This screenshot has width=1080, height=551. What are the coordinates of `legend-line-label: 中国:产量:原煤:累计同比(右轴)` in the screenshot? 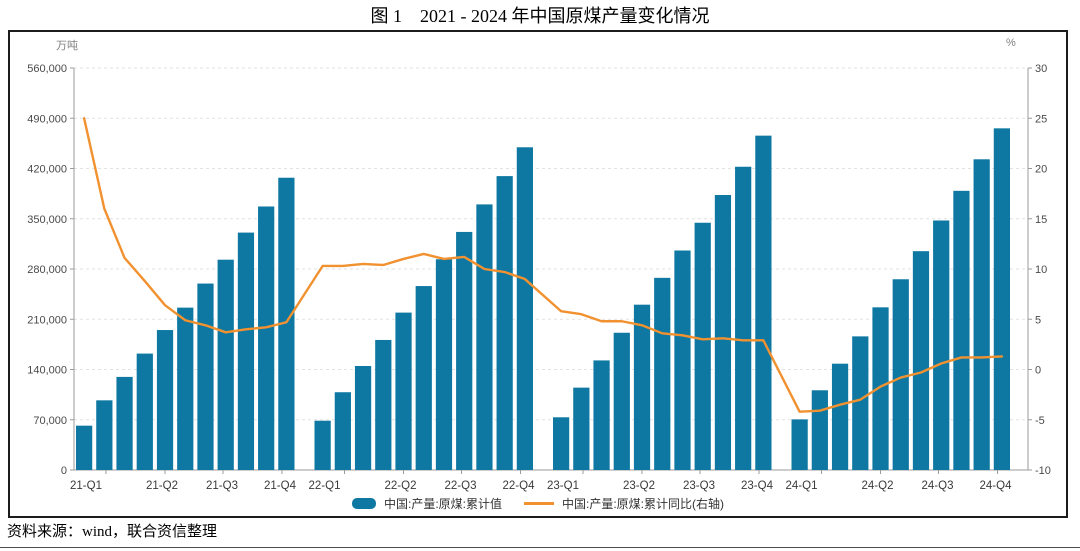 It's located at (643, 504).